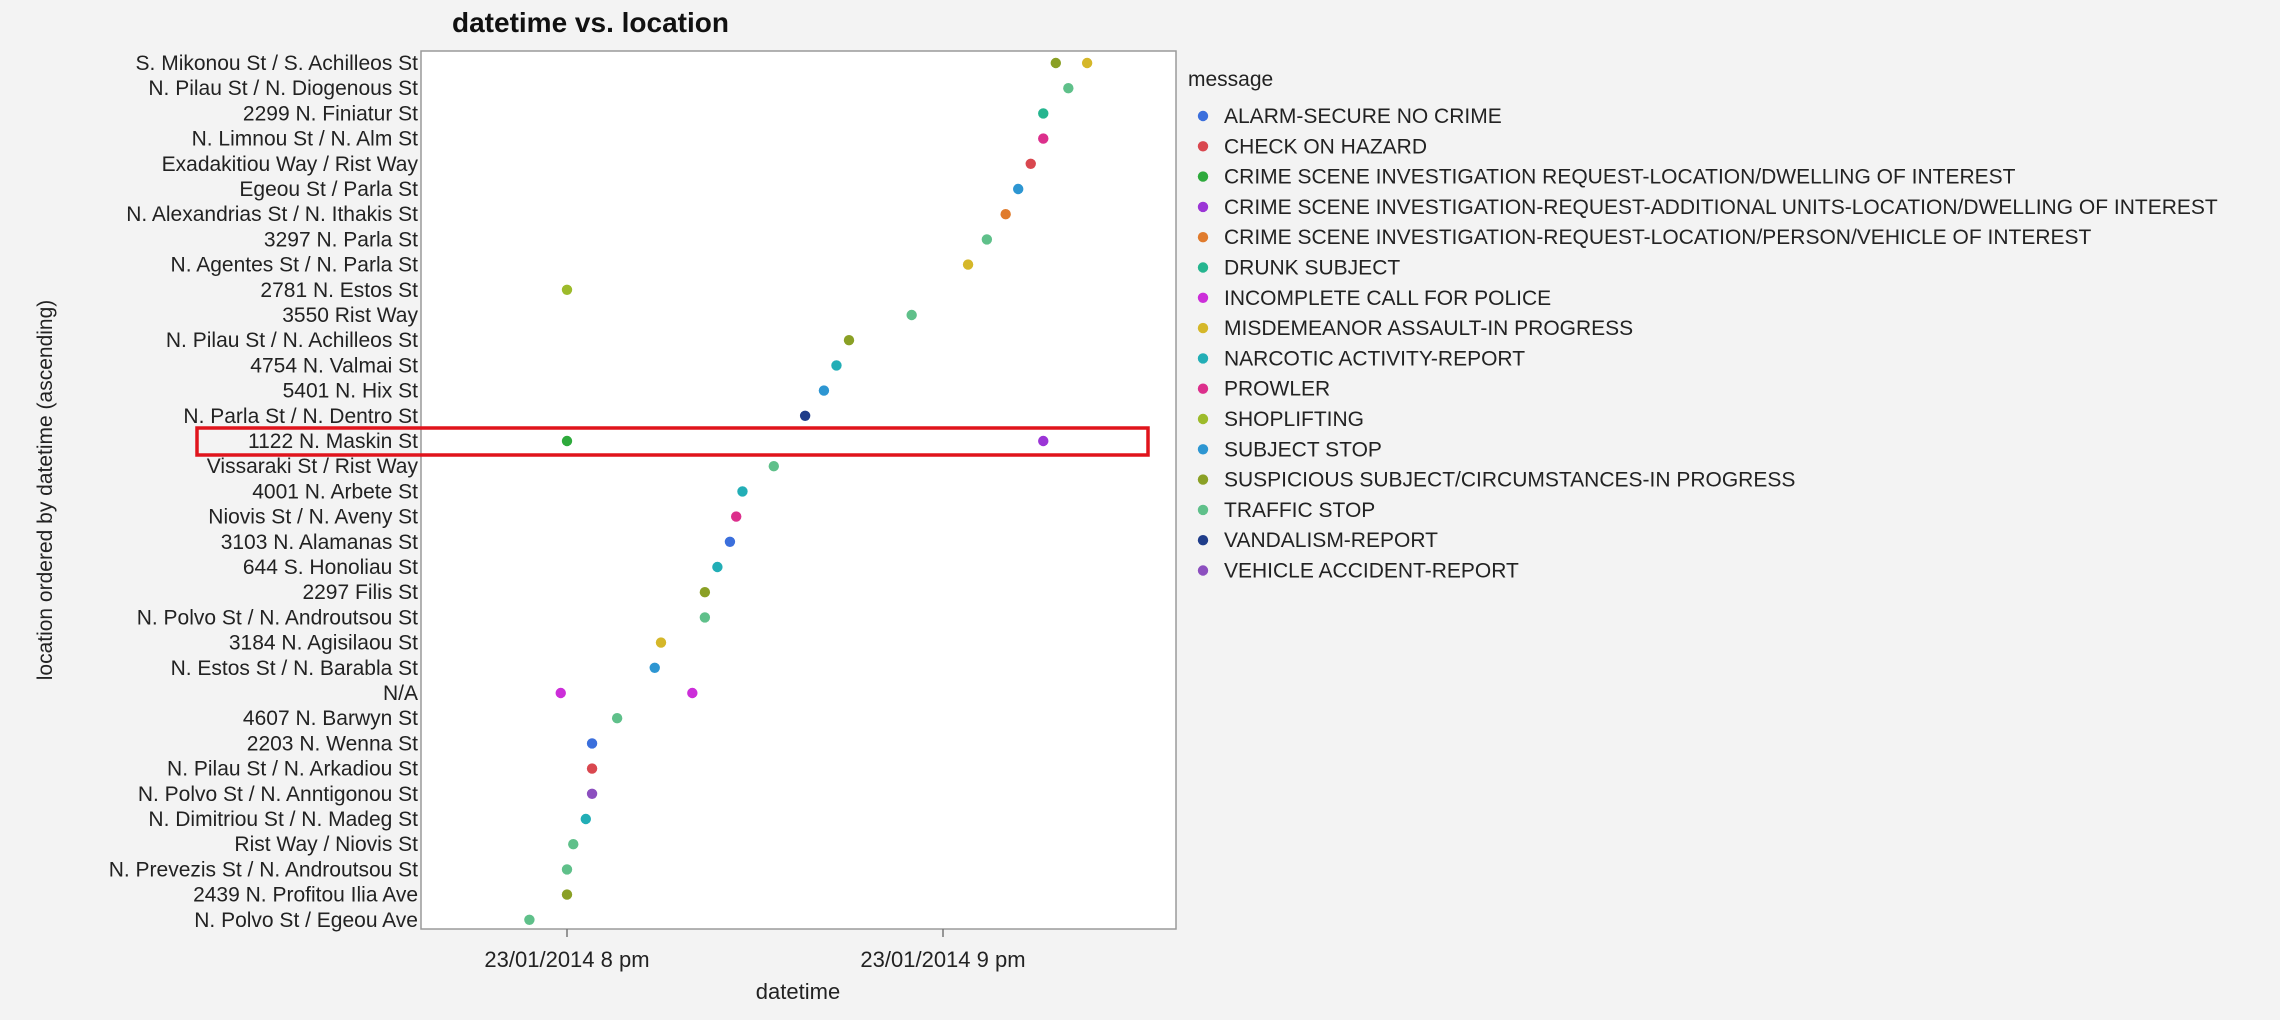  Describe the element at coordinates (1387, 298) in the screenshot. I see `legend-label: INCOMPLETE CALL FOR POLICE` at that location.